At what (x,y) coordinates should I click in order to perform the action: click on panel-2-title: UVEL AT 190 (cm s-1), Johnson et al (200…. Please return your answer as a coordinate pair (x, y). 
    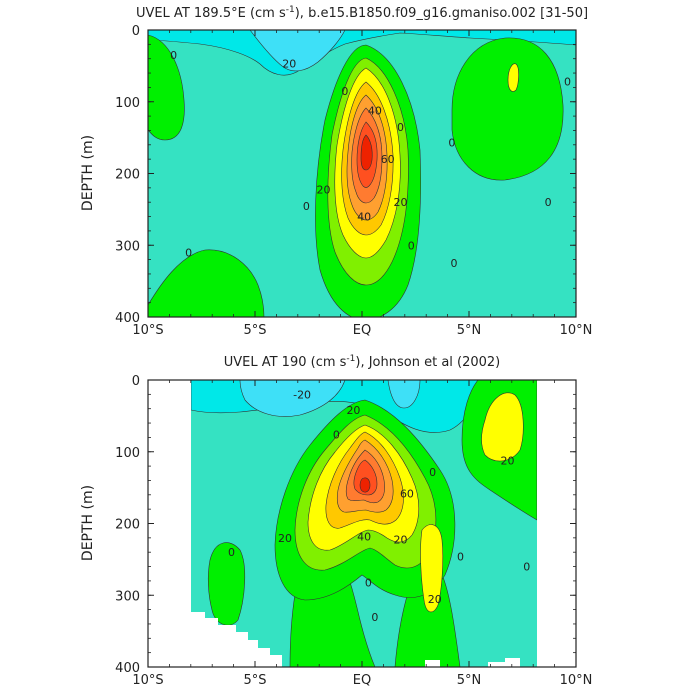
    Looking at the image, I should click on (362, 362).